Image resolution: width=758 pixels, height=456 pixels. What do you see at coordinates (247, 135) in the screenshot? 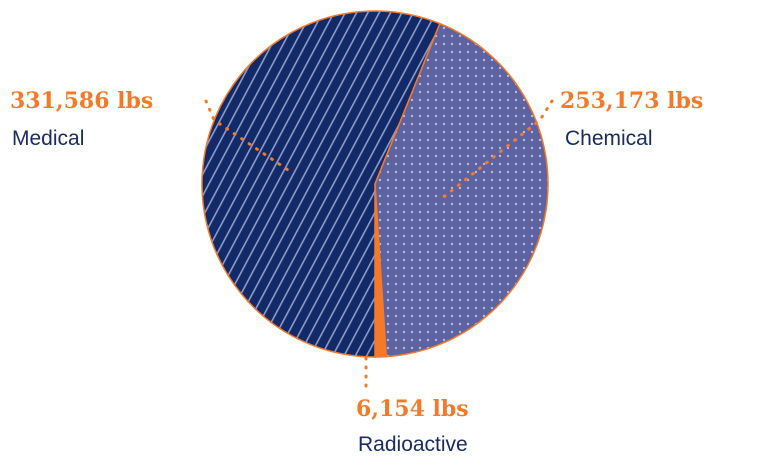
I see `medical-leader-line` at bounding box center [247, 135].